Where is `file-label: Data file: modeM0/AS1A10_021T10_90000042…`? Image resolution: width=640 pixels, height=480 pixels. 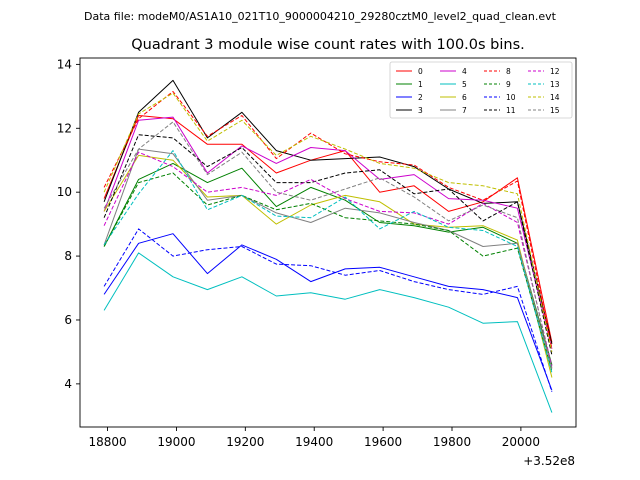
file-label: Data file: modeM0/AS1A10_021T10_90000042… is located at coordinates (320, 16).